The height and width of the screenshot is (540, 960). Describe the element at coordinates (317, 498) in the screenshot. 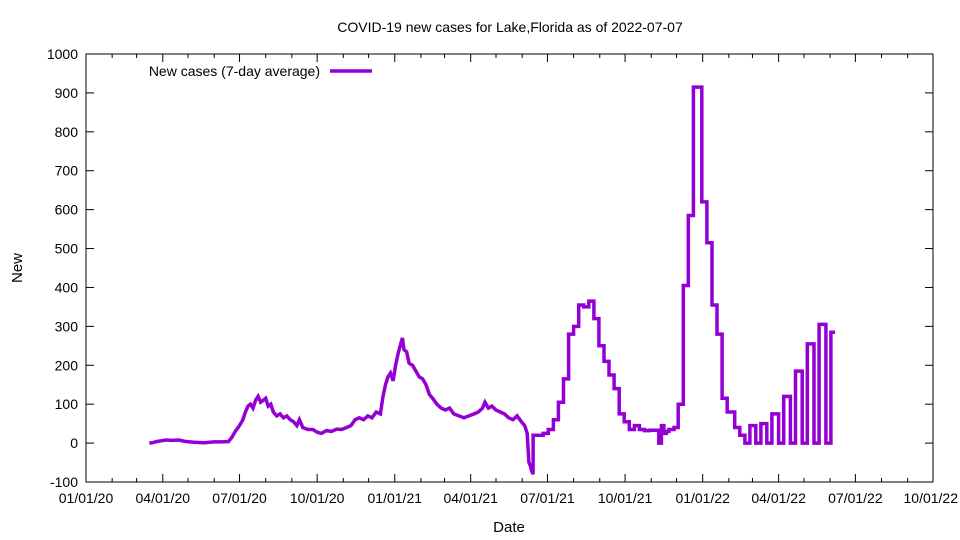

I see `x-tick-label: 10/01/20` at that location.